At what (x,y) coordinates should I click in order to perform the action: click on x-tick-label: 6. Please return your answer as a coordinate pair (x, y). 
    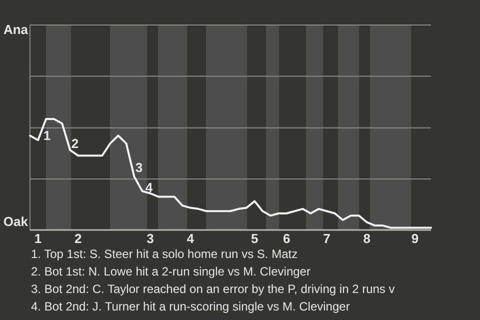
    Looking at the image, I should click on (286, 238).